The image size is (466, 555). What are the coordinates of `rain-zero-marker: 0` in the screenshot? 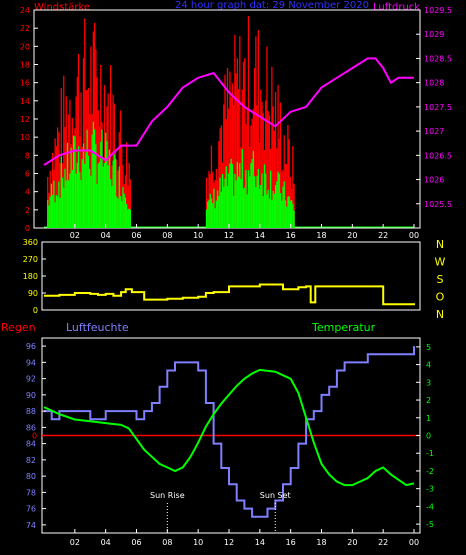 It's located at (34, 436).